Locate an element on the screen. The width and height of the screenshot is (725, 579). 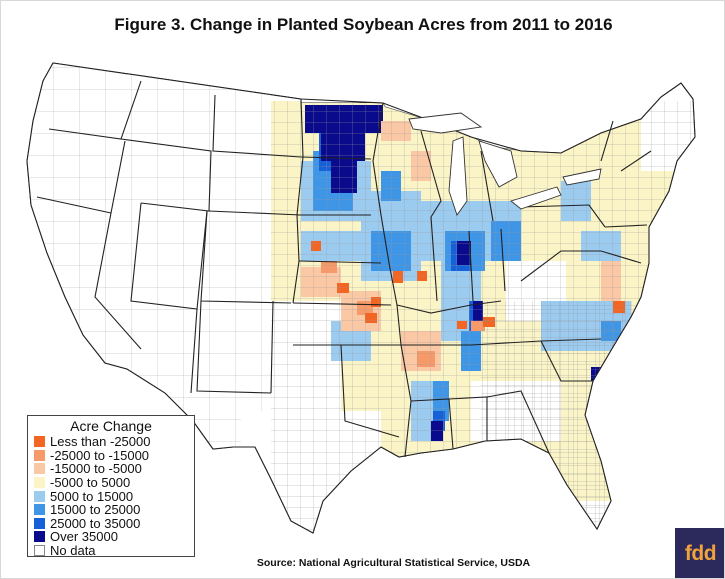
legend-label: -25000 to -15000 is located at coordinates (100, 455).